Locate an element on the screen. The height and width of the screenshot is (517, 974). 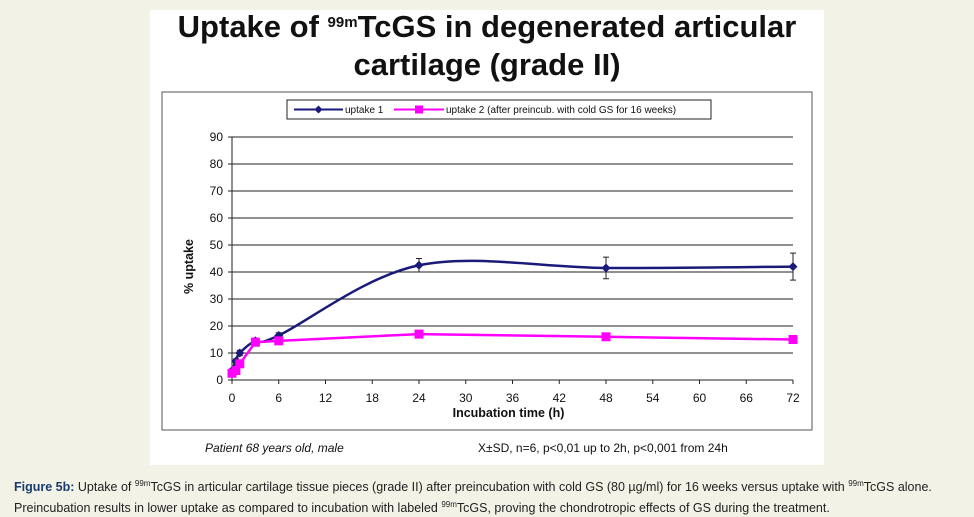
x-tick-label: 18 is located at coordinates (373, 398).